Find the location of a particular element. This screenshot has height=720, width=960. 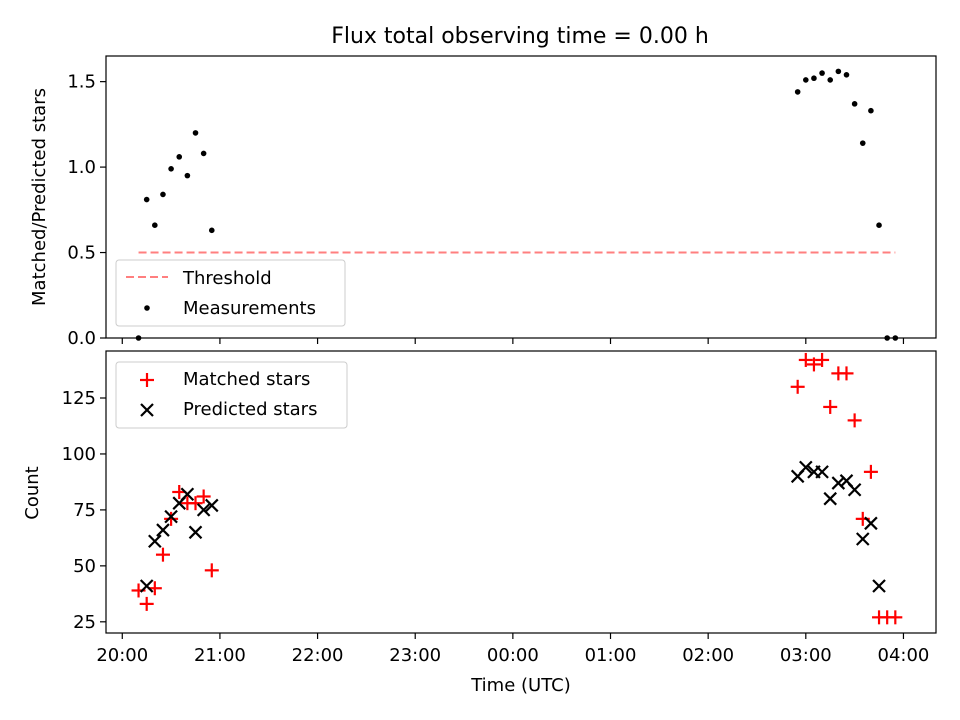

legend-matched-swatch is located at coordinates (147, 380).